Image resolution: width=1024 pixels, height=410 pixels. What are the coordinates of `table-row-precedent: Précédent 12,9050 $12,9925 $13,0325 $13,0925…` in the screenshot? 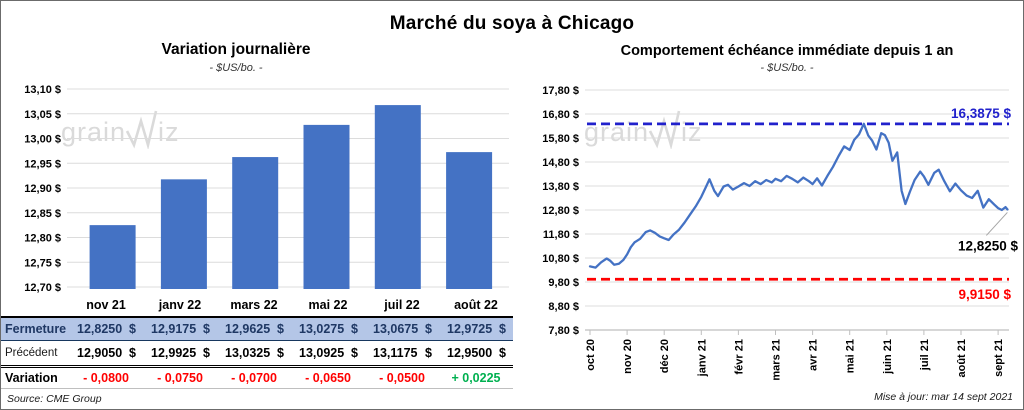 It's located at (257, 354).